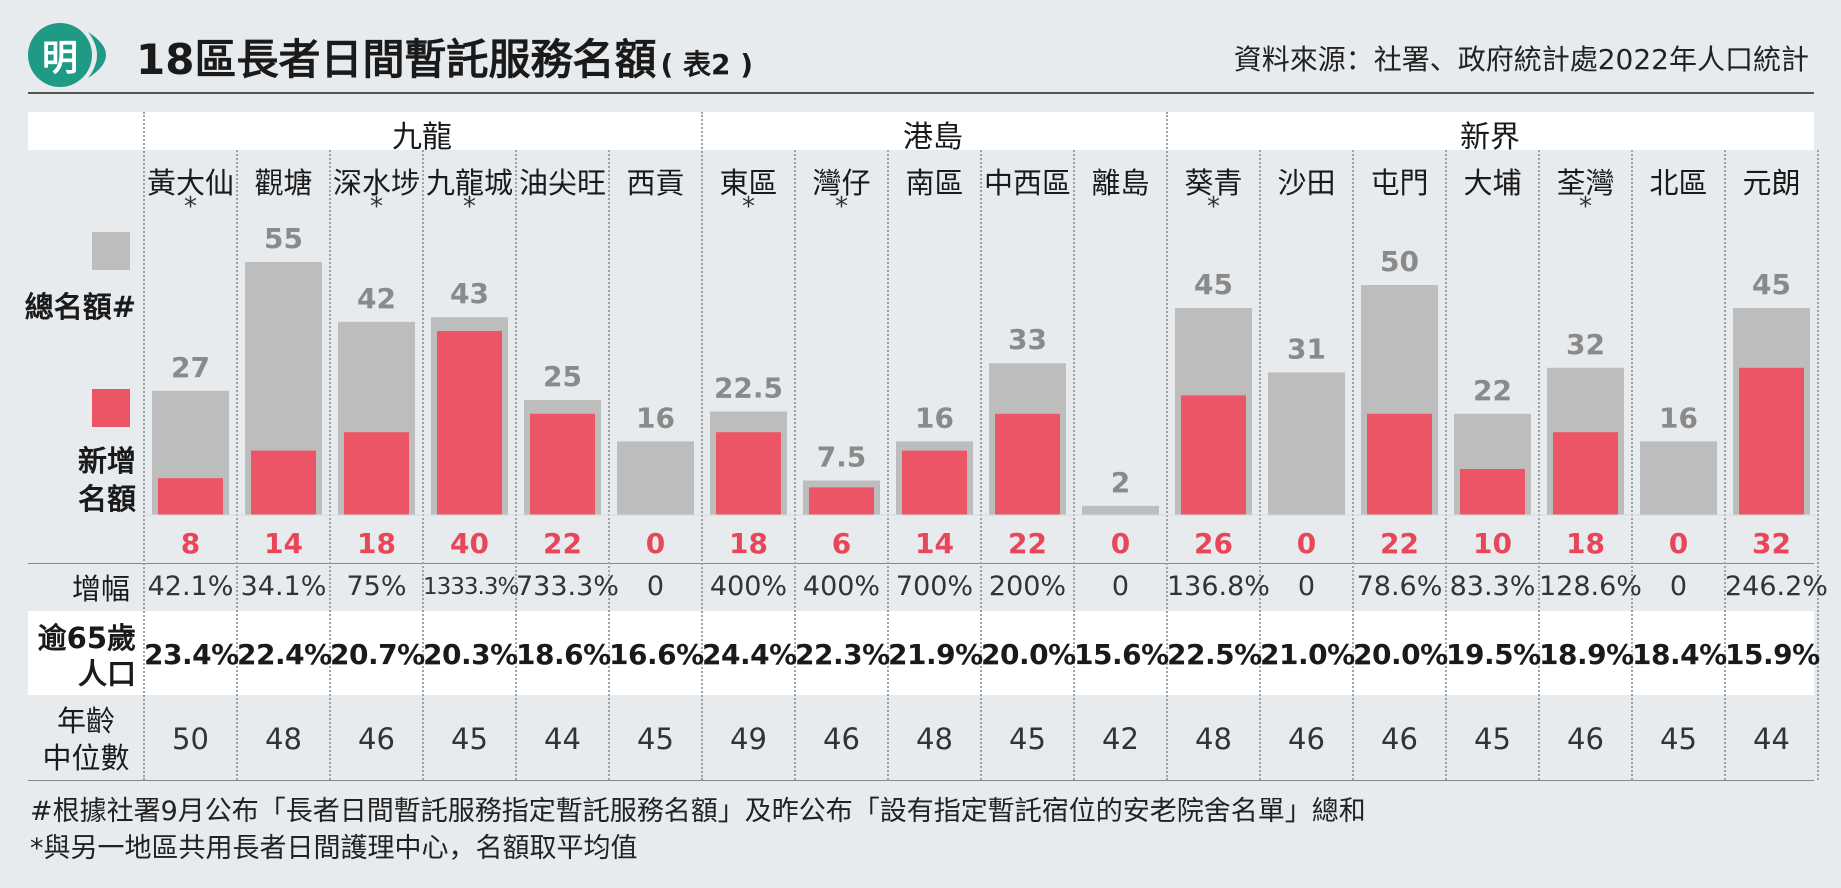 The height and width of the screenshot is (888, 1841). What do you see at coordinates (190, 586) in the screenshot?
I see `growth-cell: 42.1%` at bounding box center [190, 586].